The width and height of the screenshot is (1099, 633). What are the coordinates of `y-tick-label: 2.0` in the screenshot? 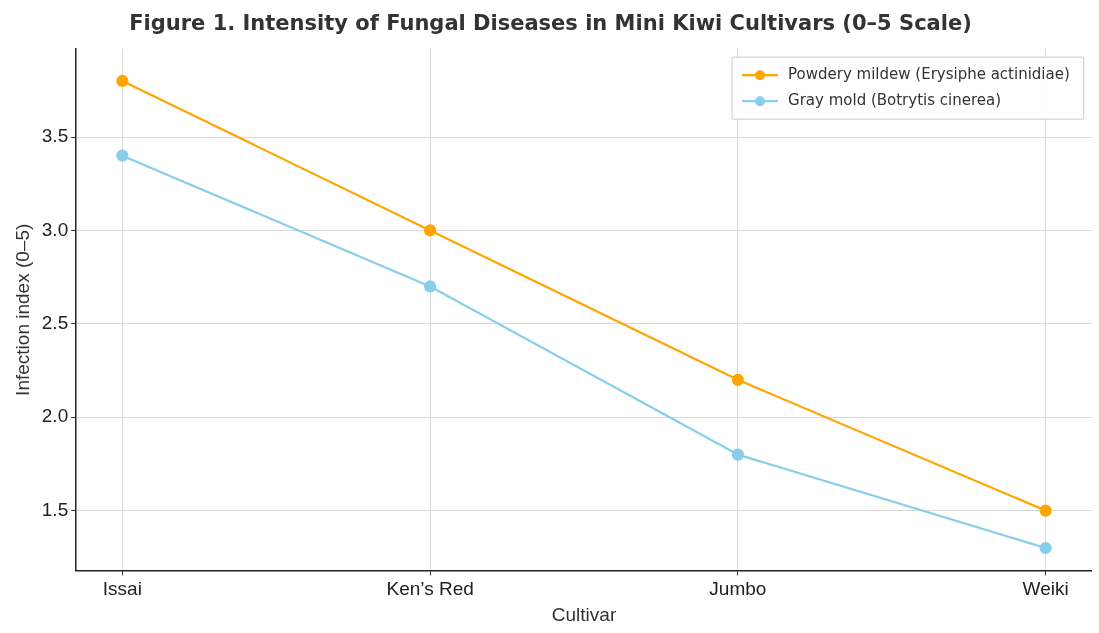 It's located at (55, 416).